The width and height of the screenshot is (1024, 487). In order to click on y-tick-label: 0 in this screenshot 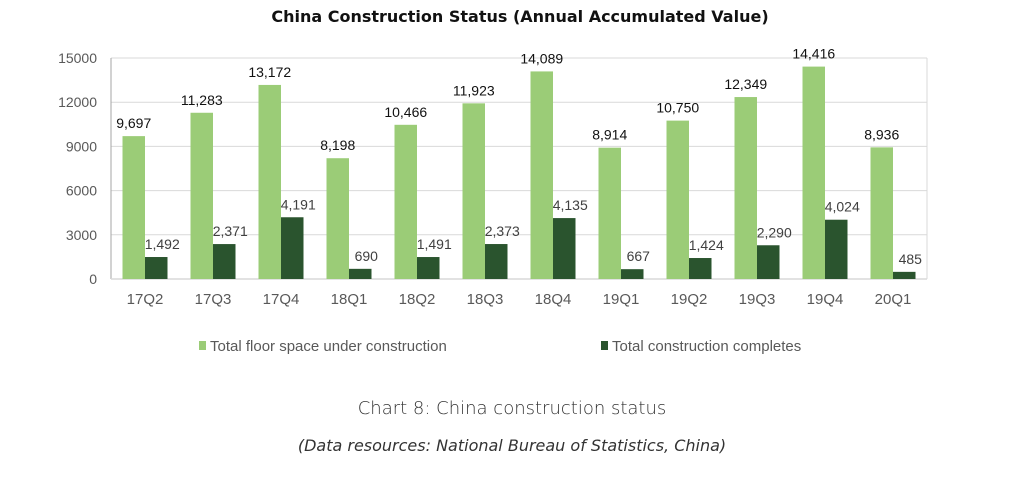, I will do `click(93, 279)`.